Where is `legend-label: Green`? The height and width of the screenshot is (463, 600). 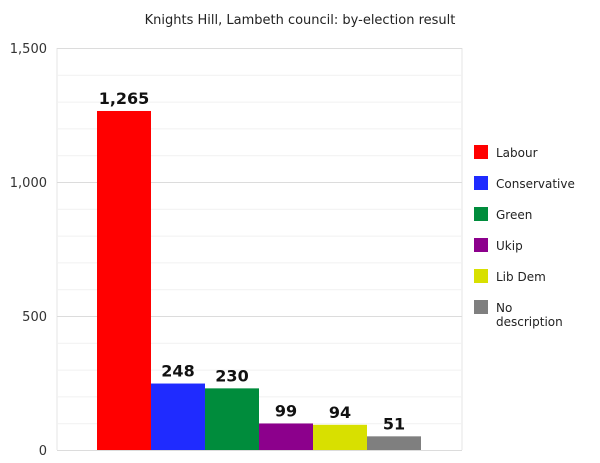
legend-label: Green is located at coordinates (514, 215).